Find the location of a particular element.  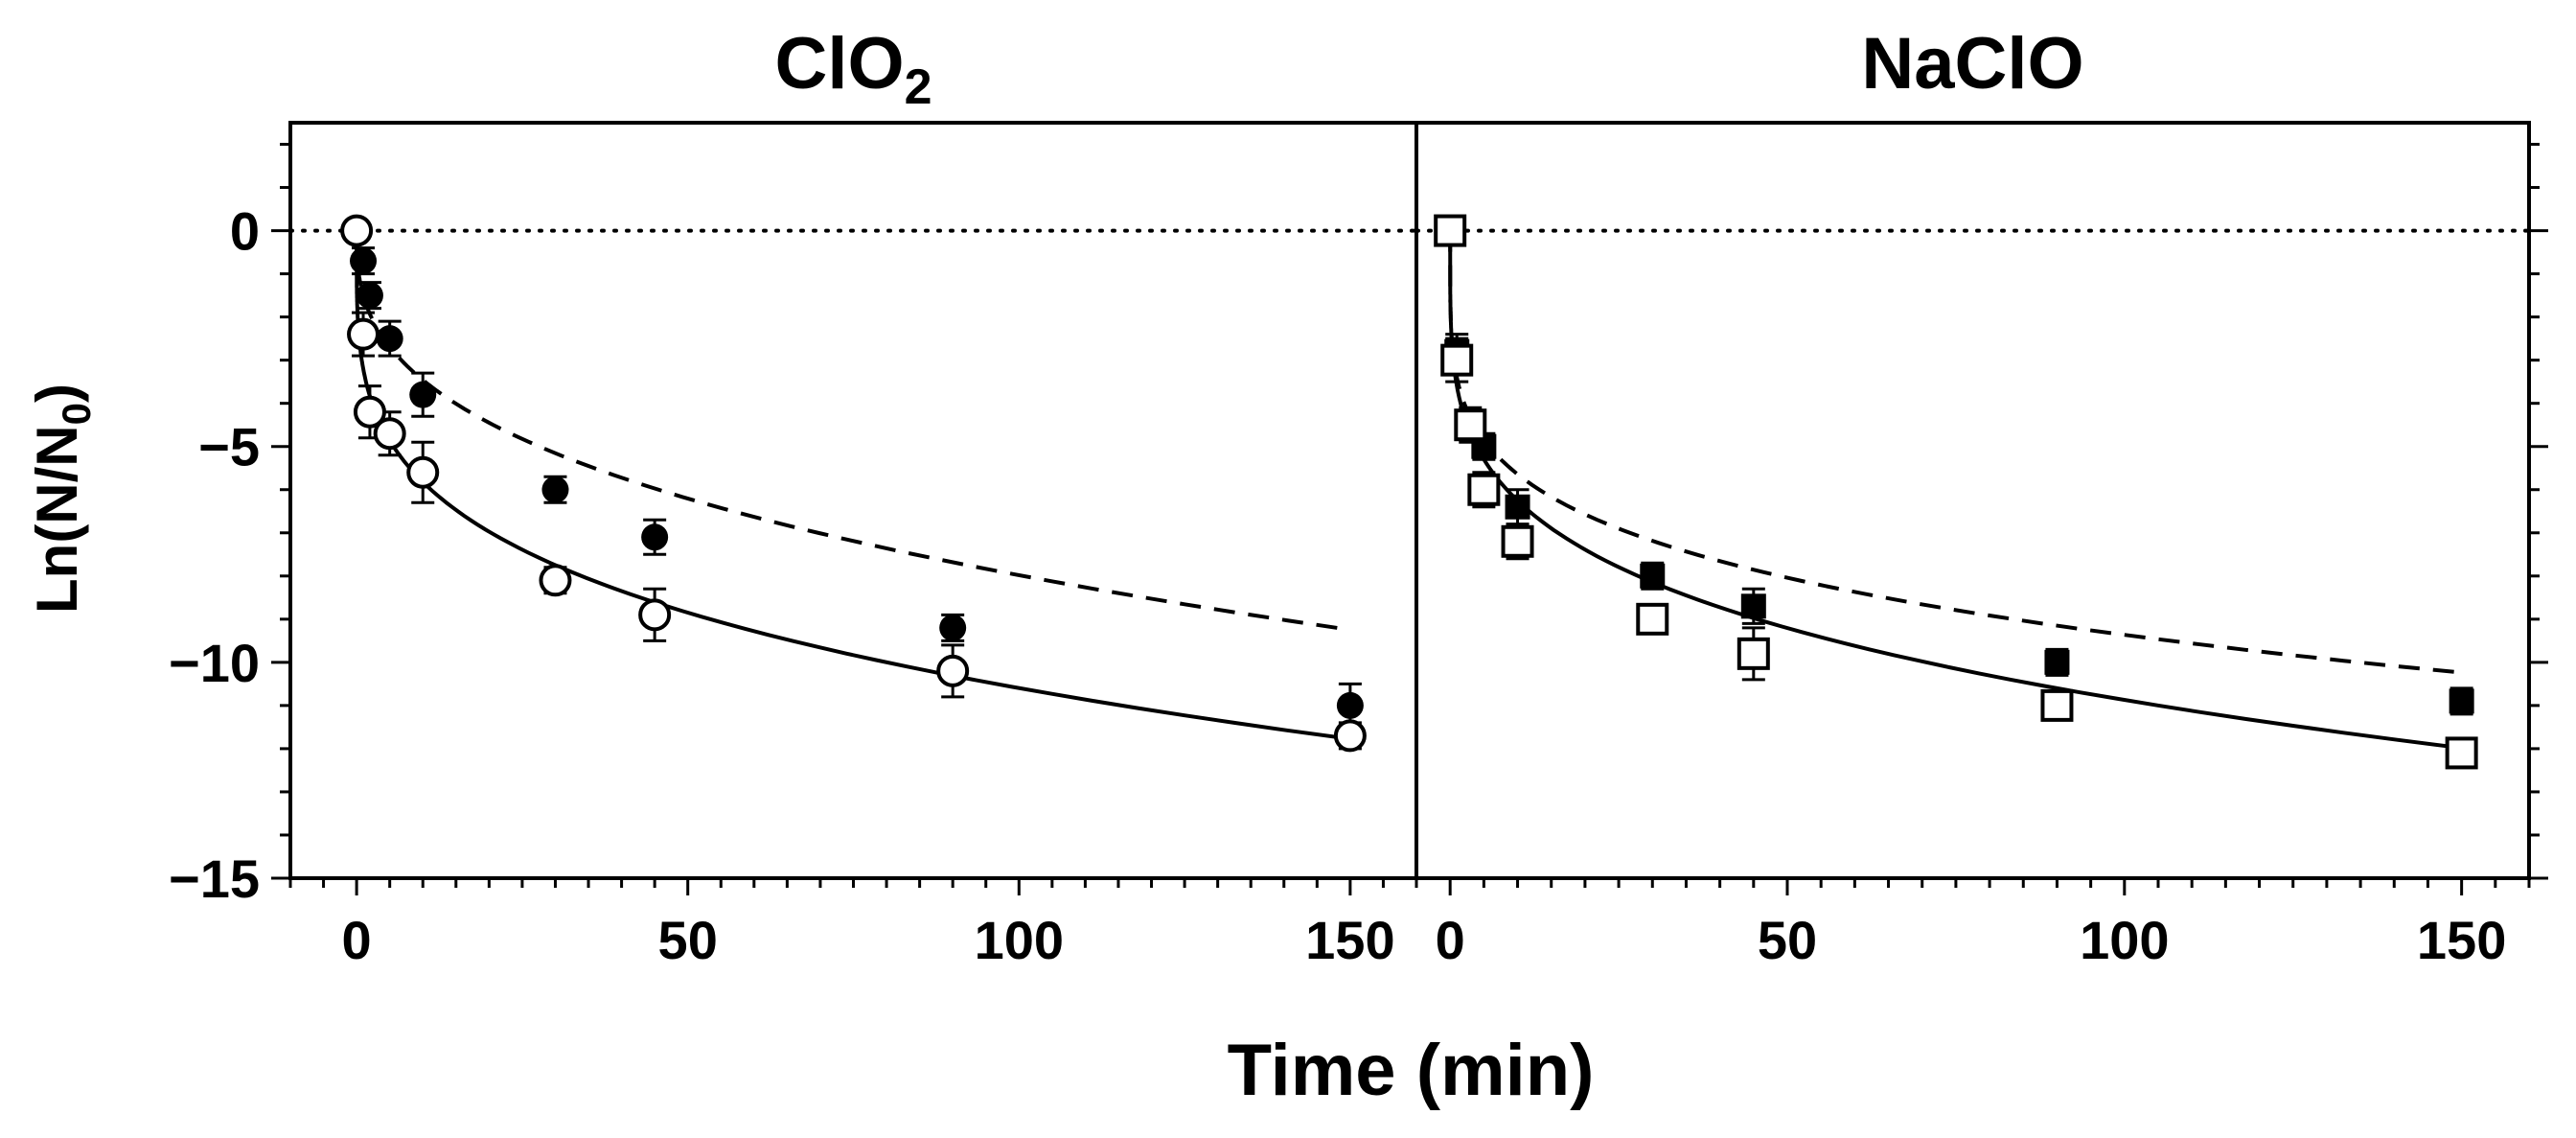

y-axis-label: Ln(N/N0) is located at coordinates (62, 498).